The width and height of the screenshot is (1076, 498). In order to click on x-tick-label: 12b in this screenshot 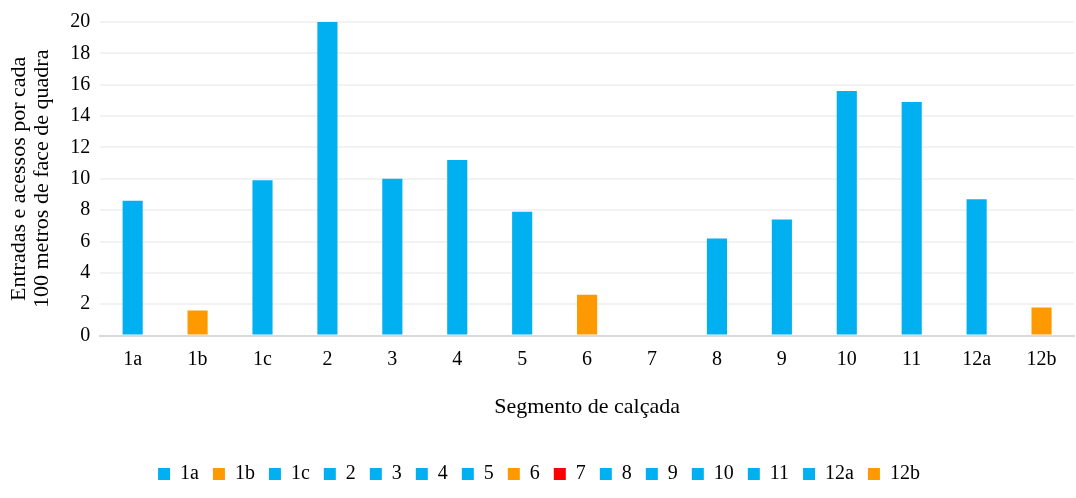, I will do `click(1041, 357)`.